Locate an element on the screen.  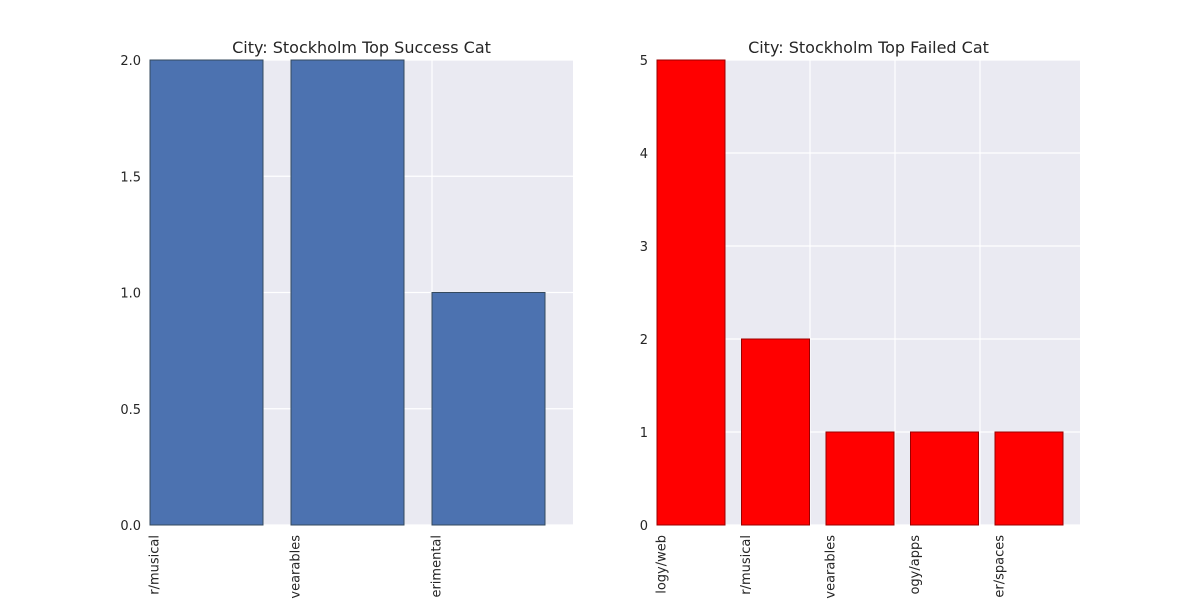
y-tick-label: 4 is located at coordinates (644, 154).